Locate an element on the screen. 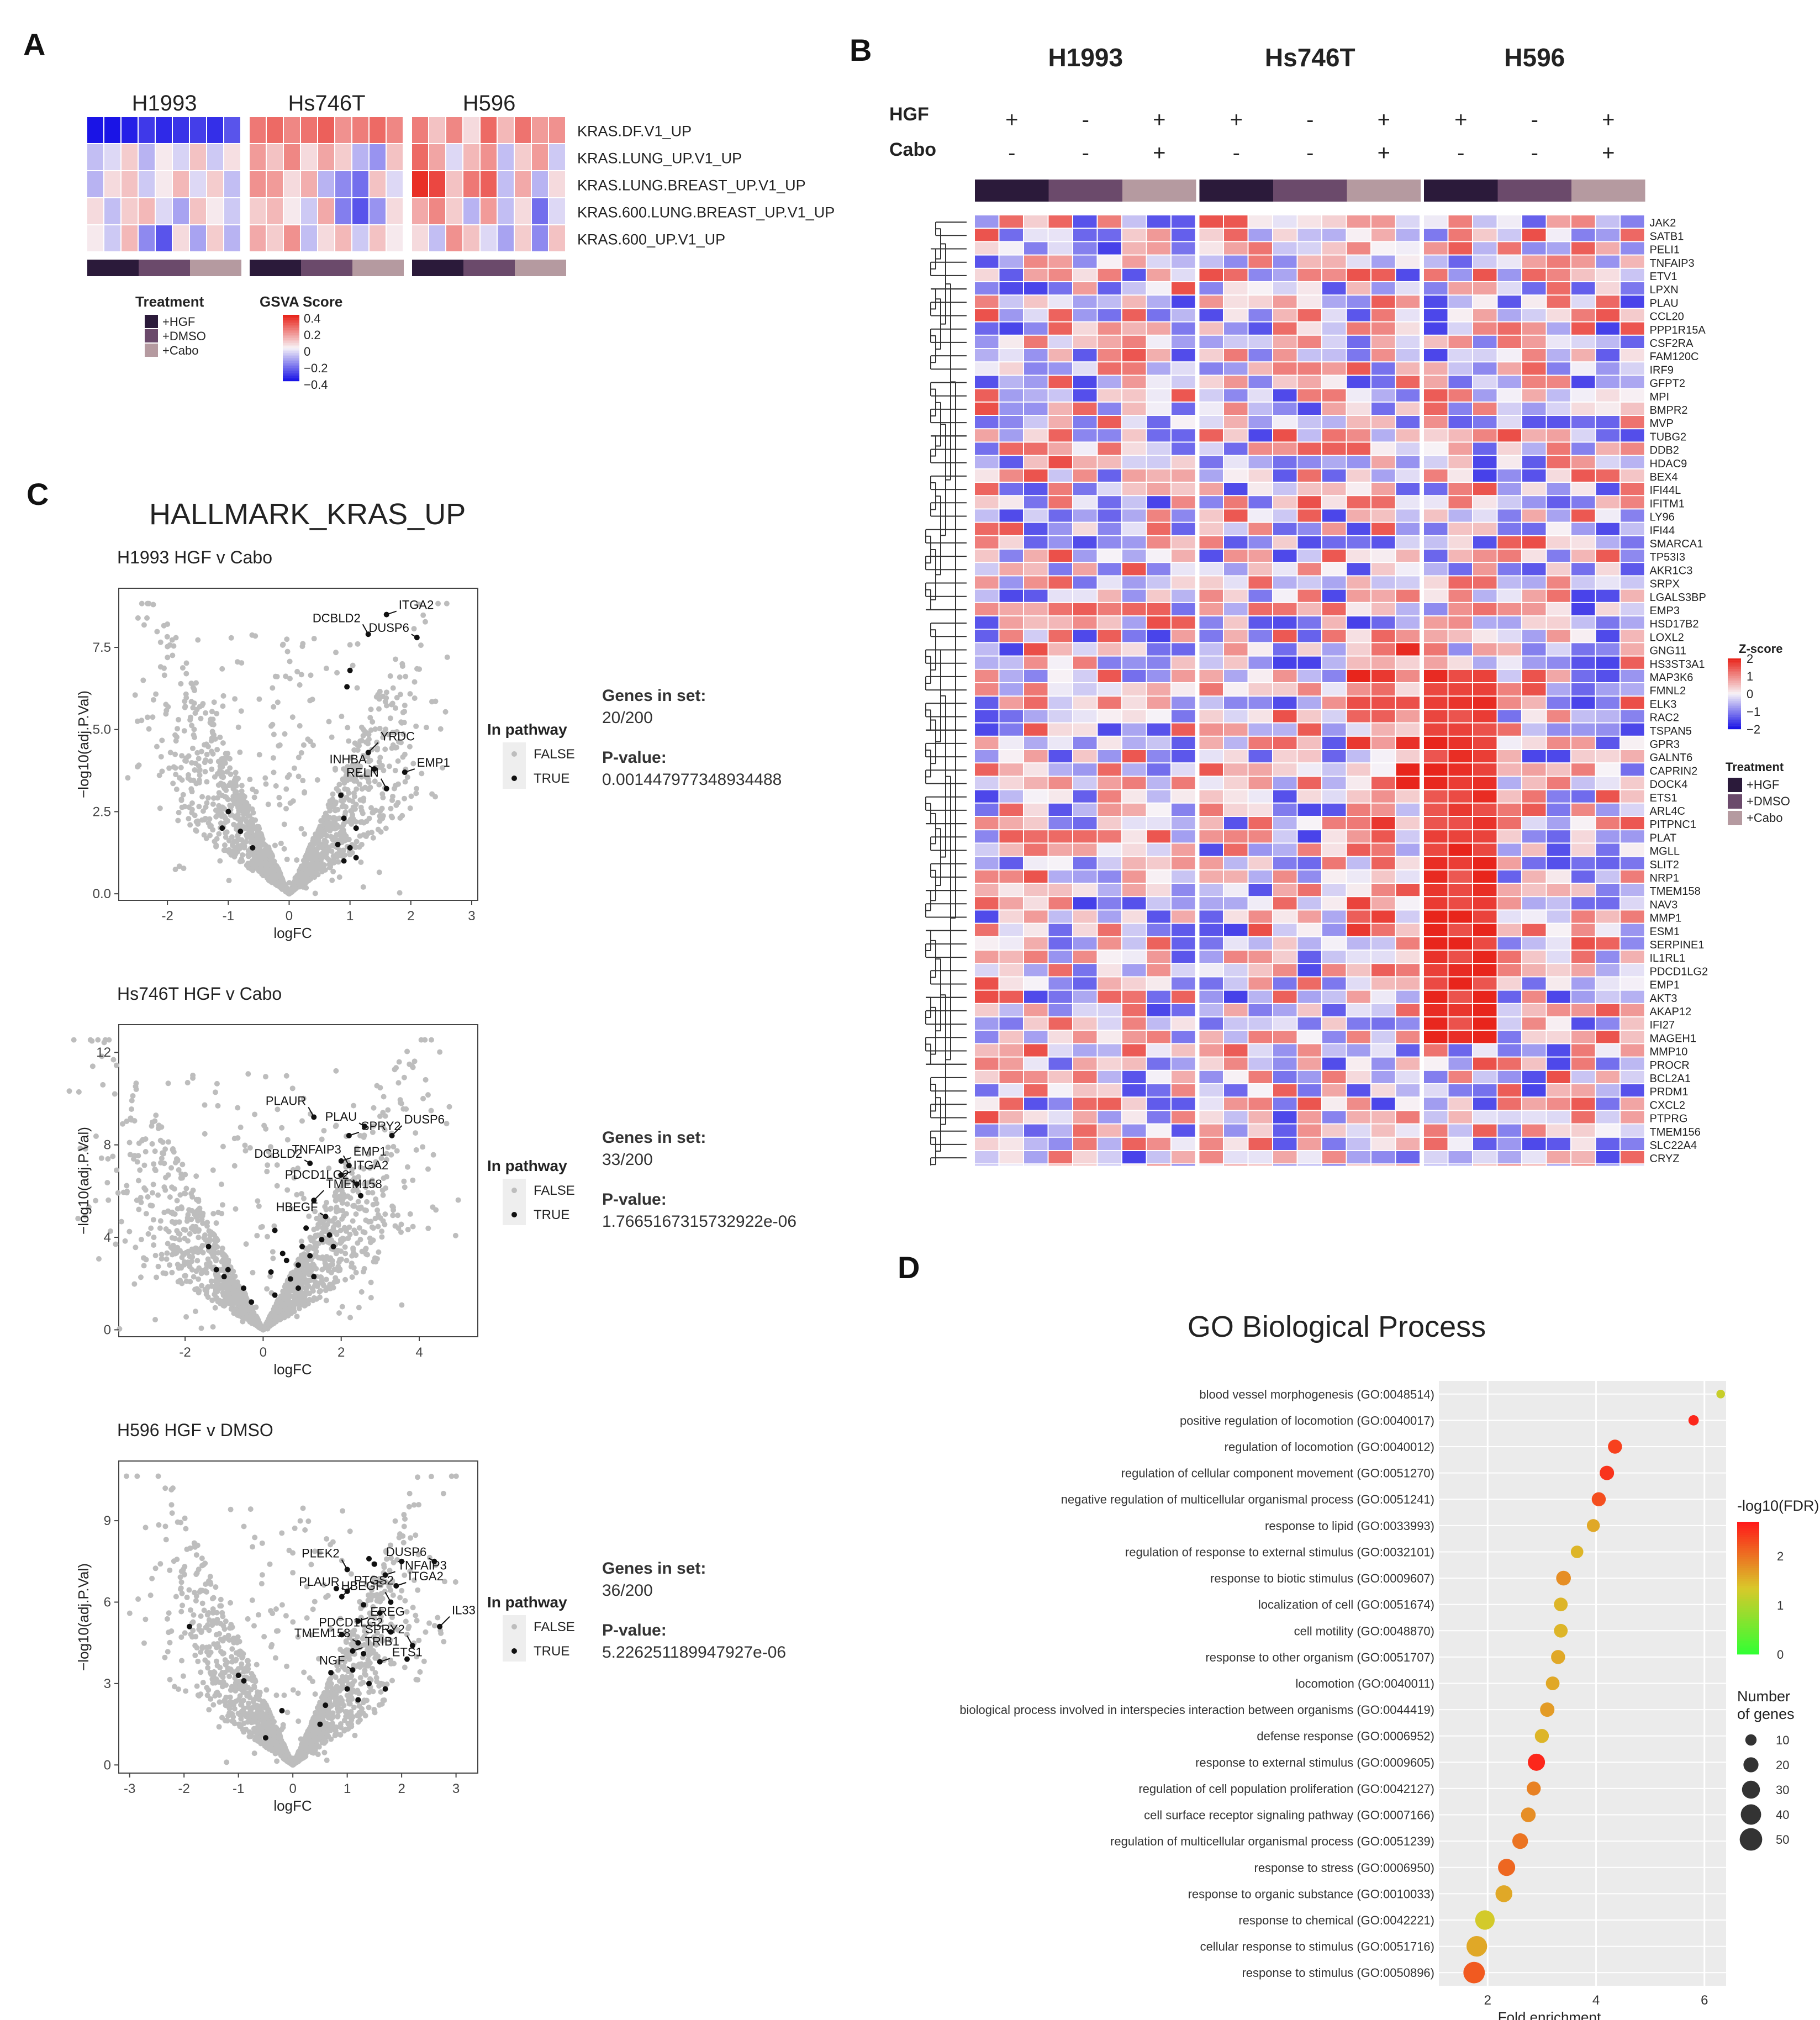  gsva-colorbar-step is located at coordinates (291, 352).